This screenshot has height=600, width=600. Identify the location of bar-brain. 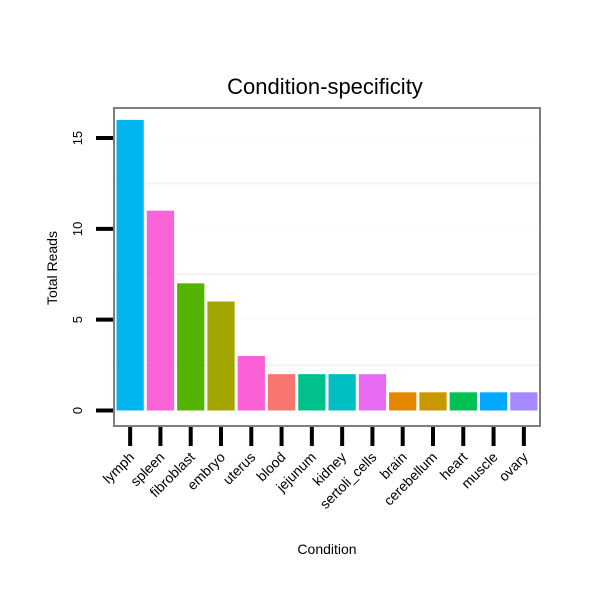
(403, 401).